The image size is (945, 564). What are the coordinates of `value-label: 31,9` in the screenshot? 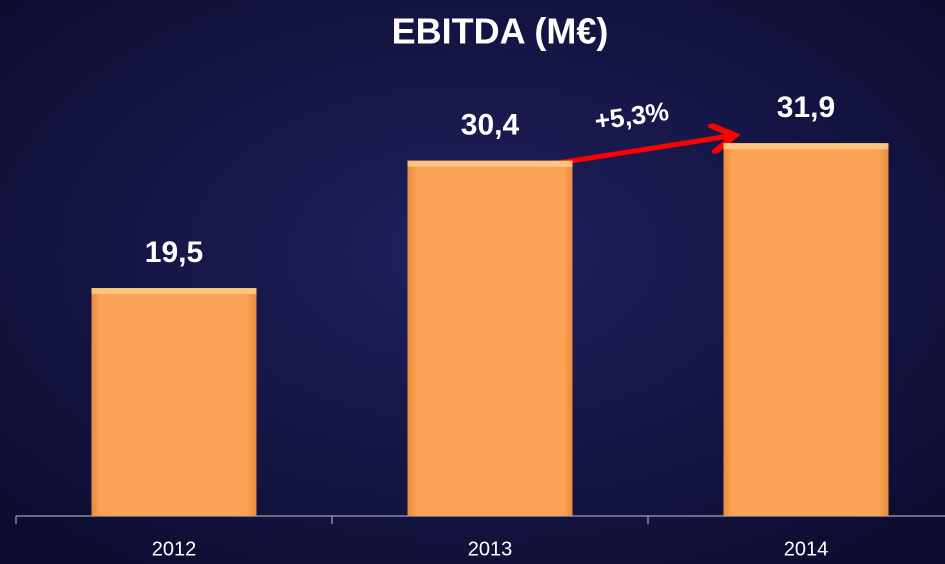 It's located at (806, 107).